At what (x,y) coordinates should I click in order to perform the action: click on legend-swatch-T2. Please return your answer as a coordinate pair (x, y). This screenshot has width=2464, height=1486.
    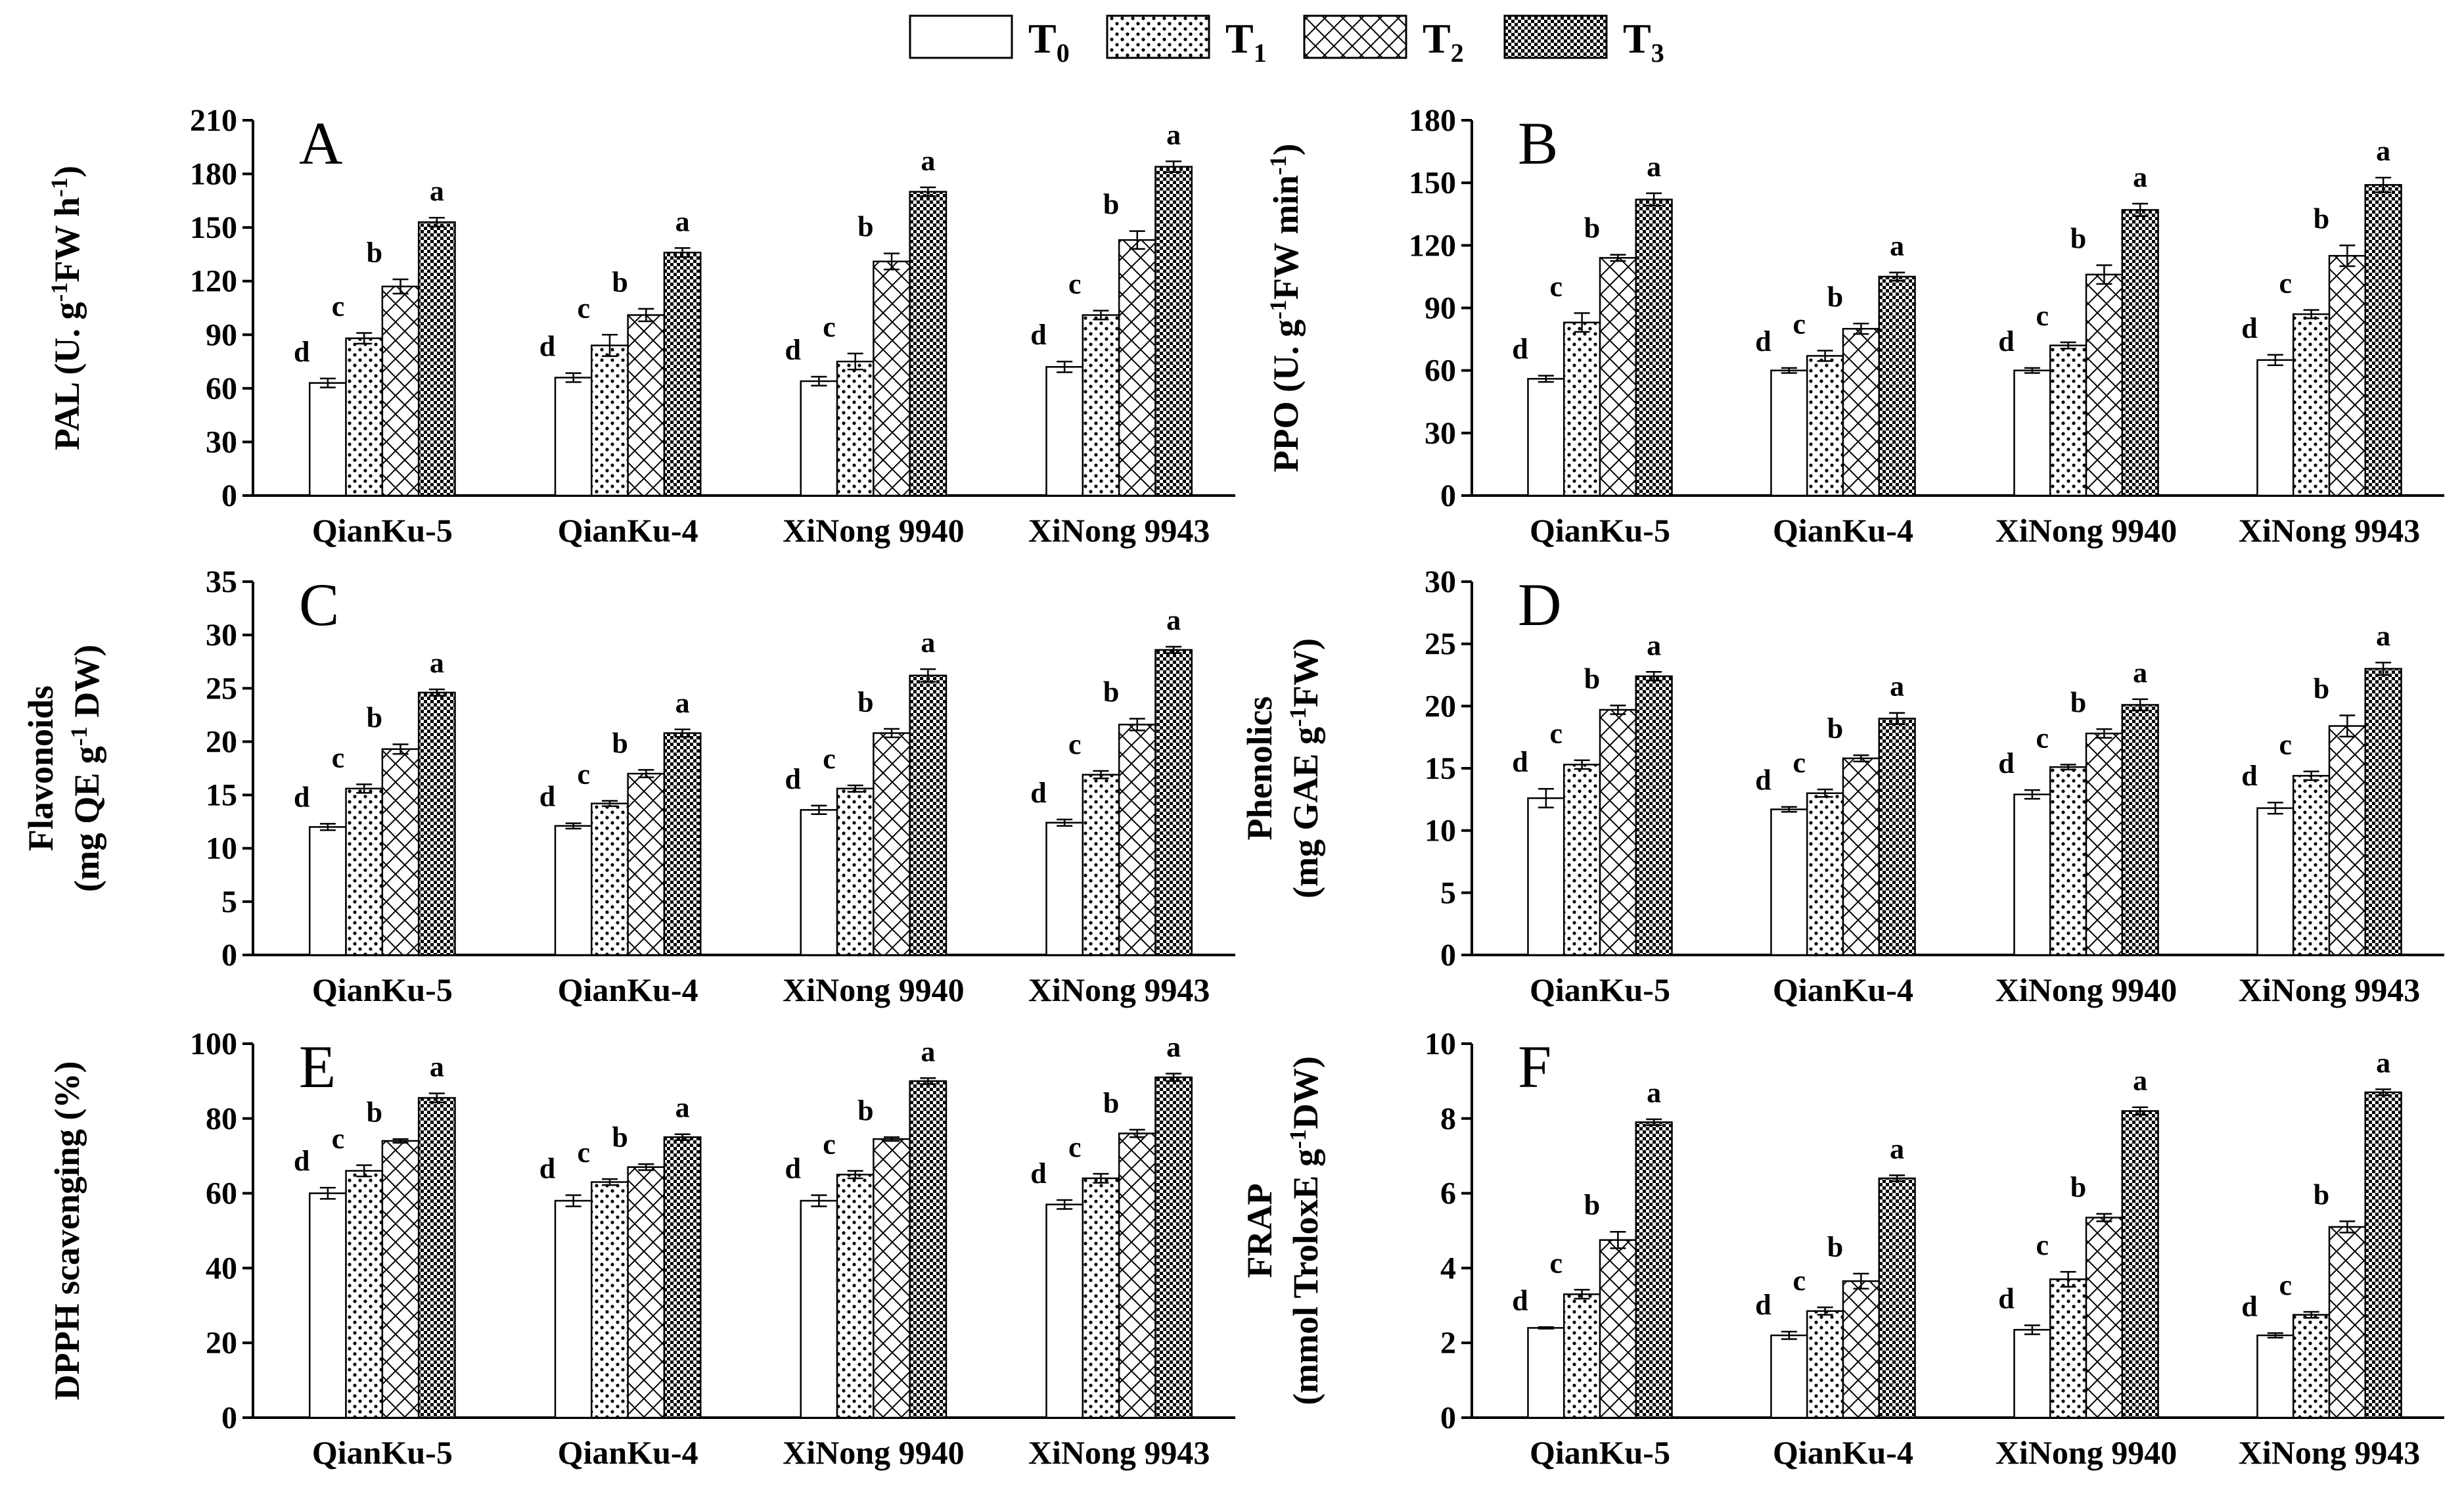
    Looking at the image, I should click on (1355, 36).